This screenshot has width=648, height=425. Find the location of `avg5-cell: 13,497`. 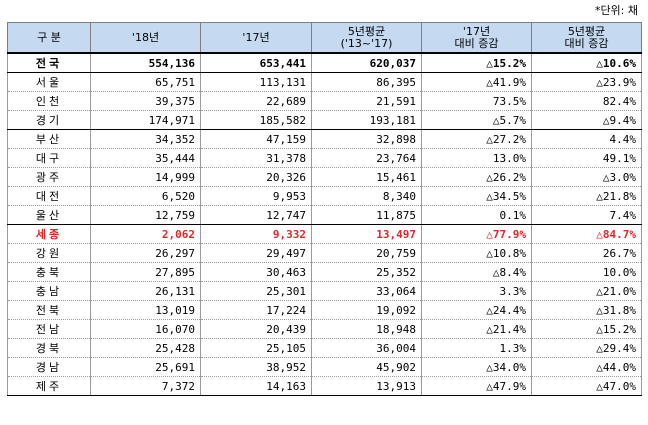

avg5-cell: 13,497 is located at coordinates (366, 234).